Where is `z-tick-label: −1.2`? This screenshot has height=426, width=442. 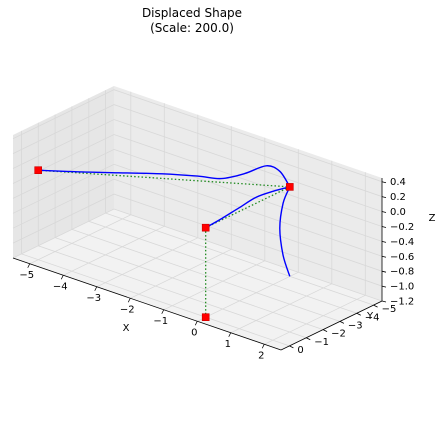
z-tick-label: −1.2 is located at coordinates (402, 302).